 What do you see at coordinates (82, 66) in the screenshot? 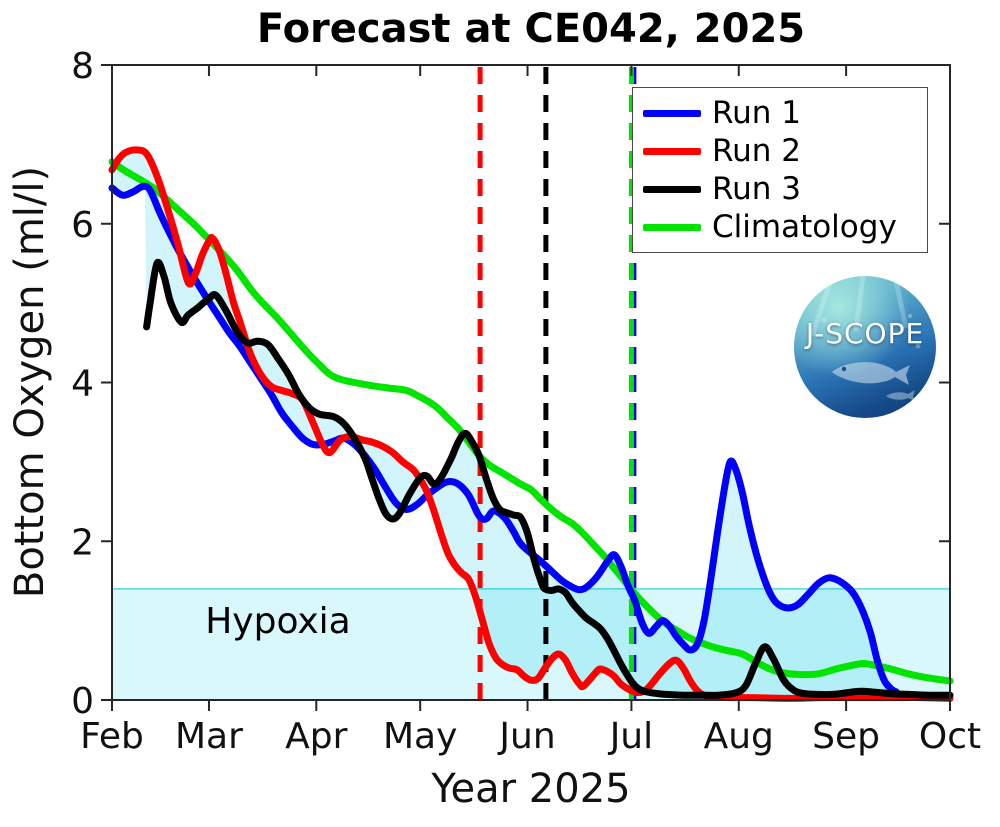
I see `y-tick-label: 8` at bounding box center [82, 66].